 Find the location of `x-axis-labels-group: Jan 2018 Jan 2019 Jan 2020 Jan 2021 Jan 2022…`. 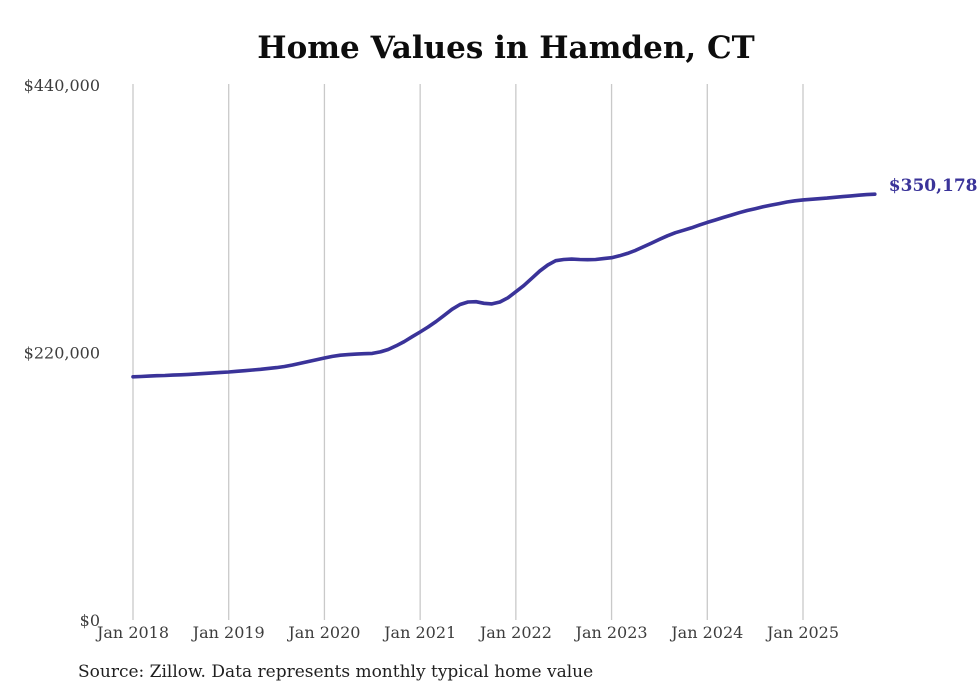

x-axis-labels-group: Jan 2018 Jan 2019 Jan 2020 Jan 2021 Jan 2022… is located at coordinates (467, 632).